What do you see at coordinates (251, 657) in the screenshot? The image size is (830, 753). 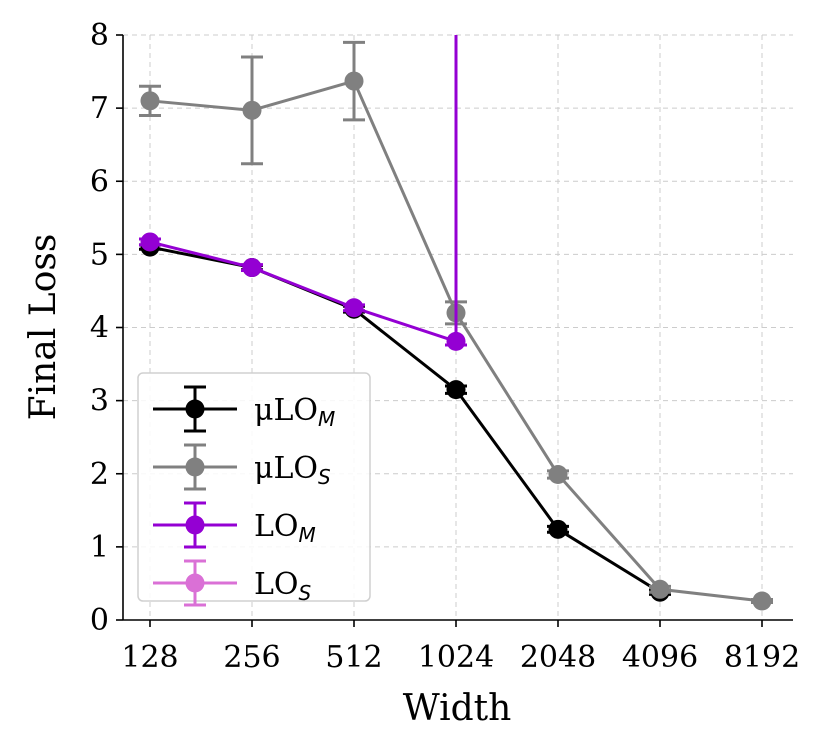 I see `x-tick-label: 256` at bounding box center [251, 657].